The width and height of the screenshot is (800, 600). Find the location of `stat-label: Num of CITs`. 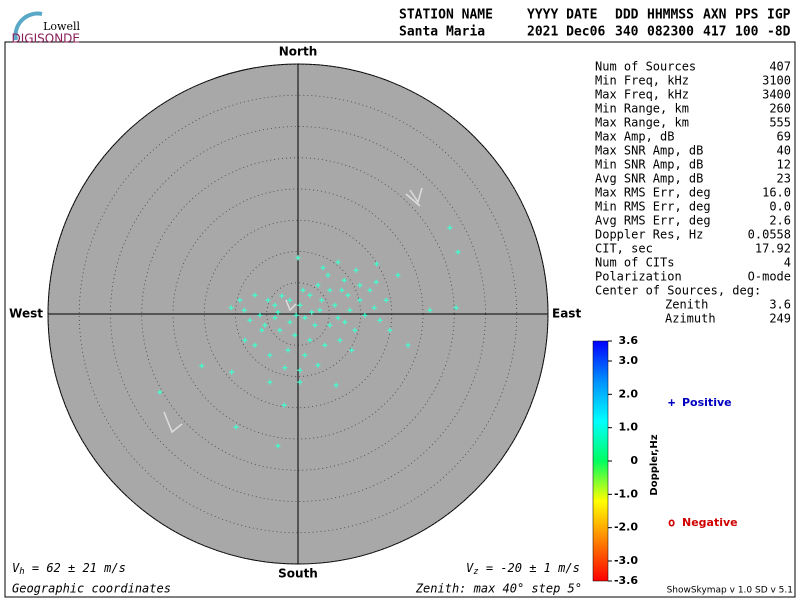

stat-label: Num of CITs is located at coordinates (634, 263).